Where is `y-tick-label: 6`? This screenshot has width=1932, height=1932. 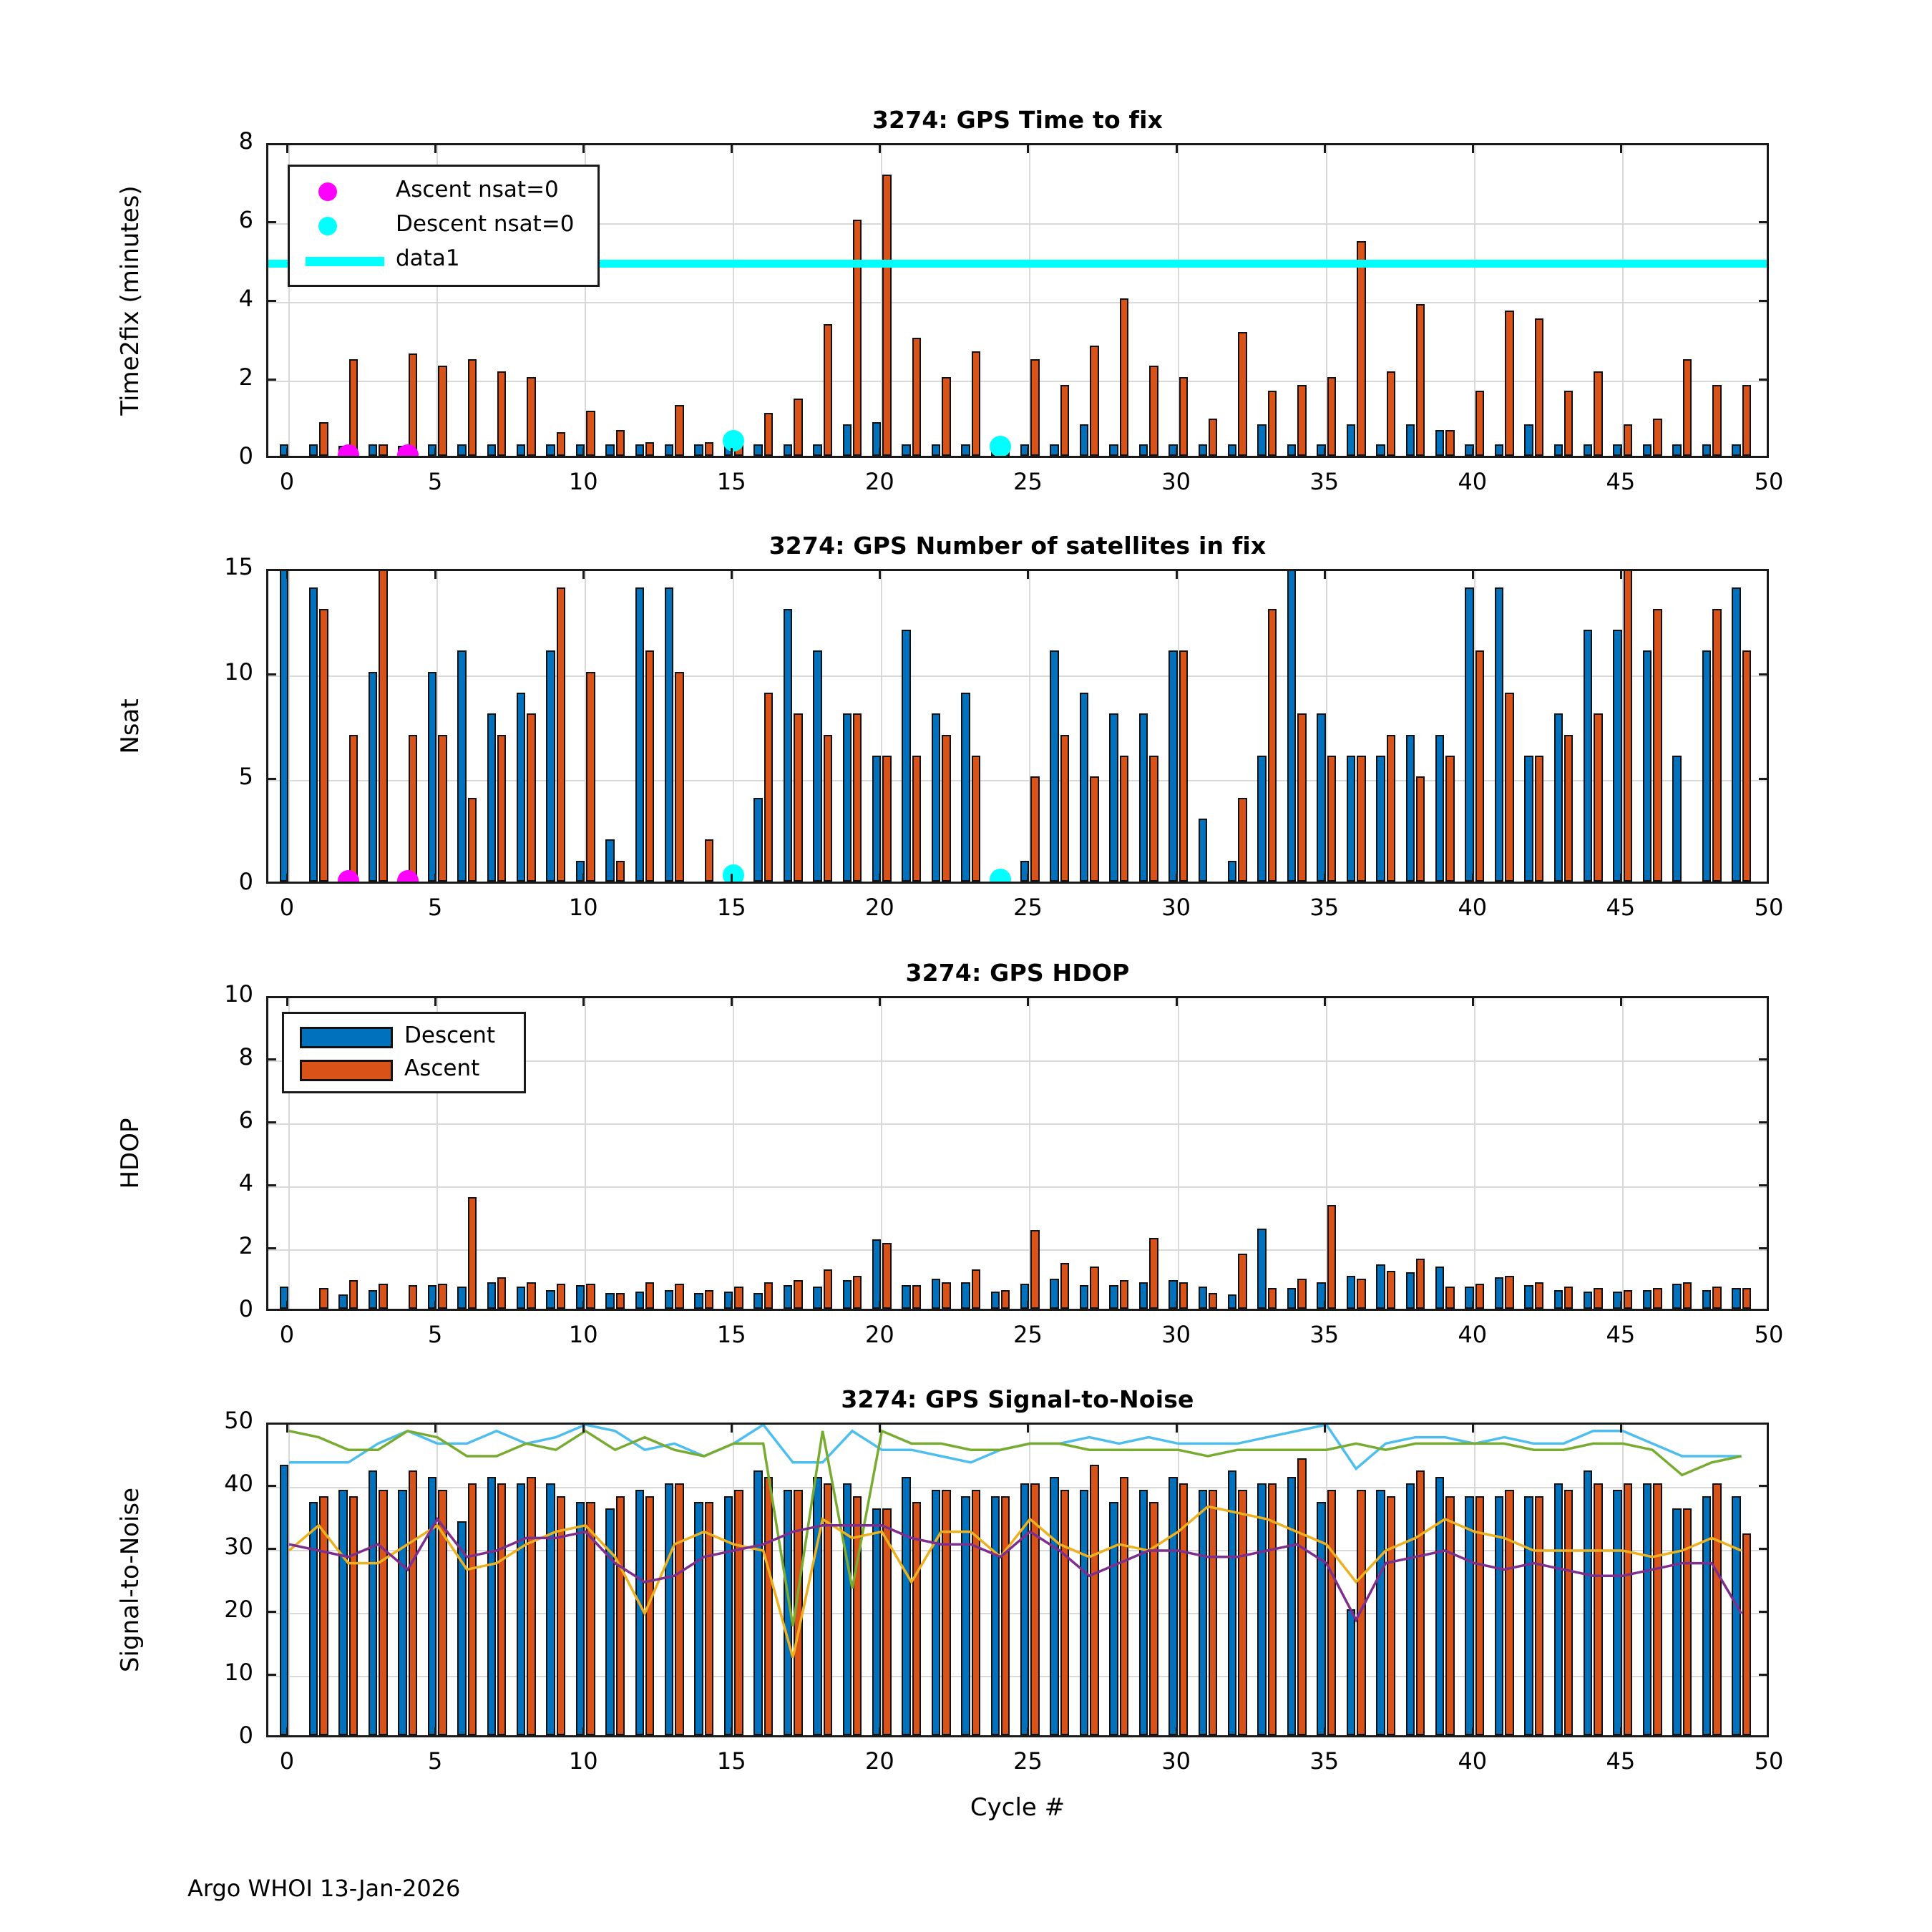
y-tick-label: 6 is located at coordinates (245, 1119).